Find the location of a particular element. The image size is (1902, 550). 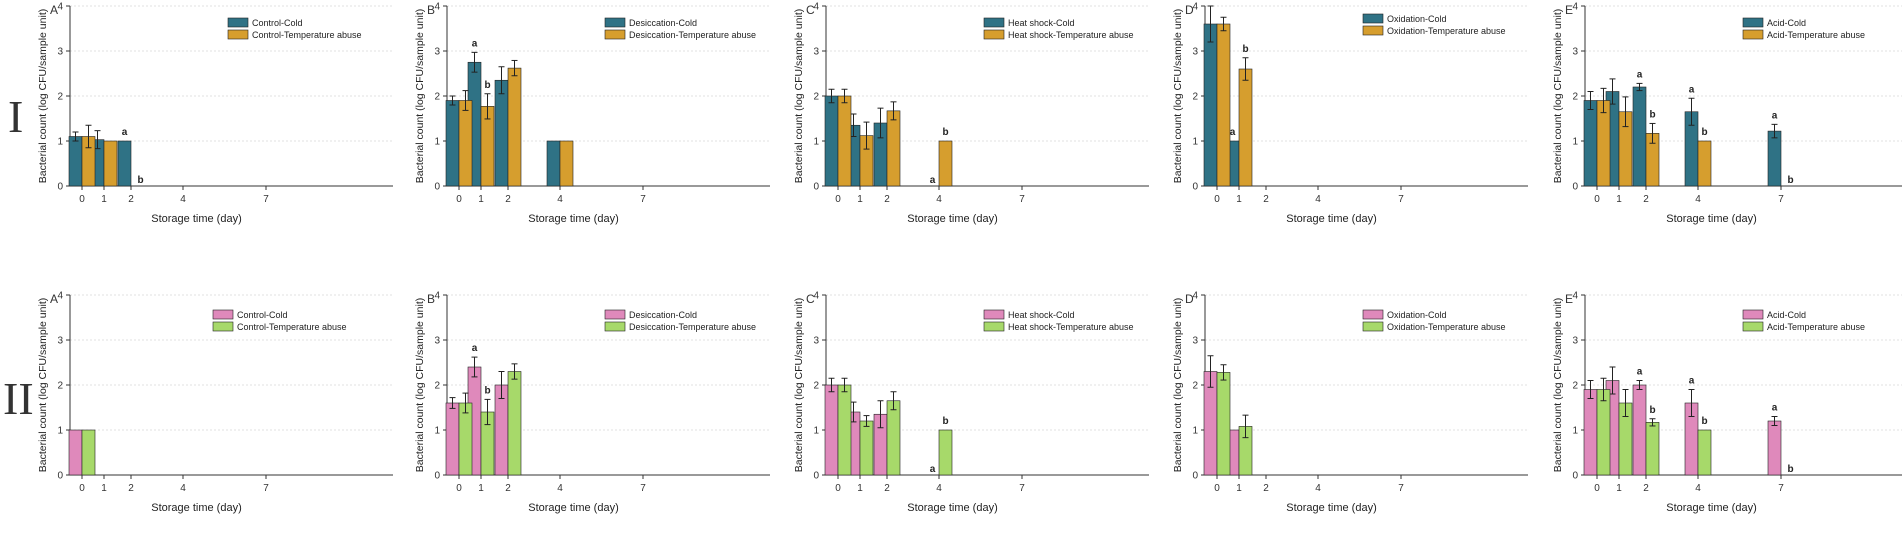

chart-1a-ylabel: Bacterial count (log CFU/sample unit) is located at coordinates (43, 96).